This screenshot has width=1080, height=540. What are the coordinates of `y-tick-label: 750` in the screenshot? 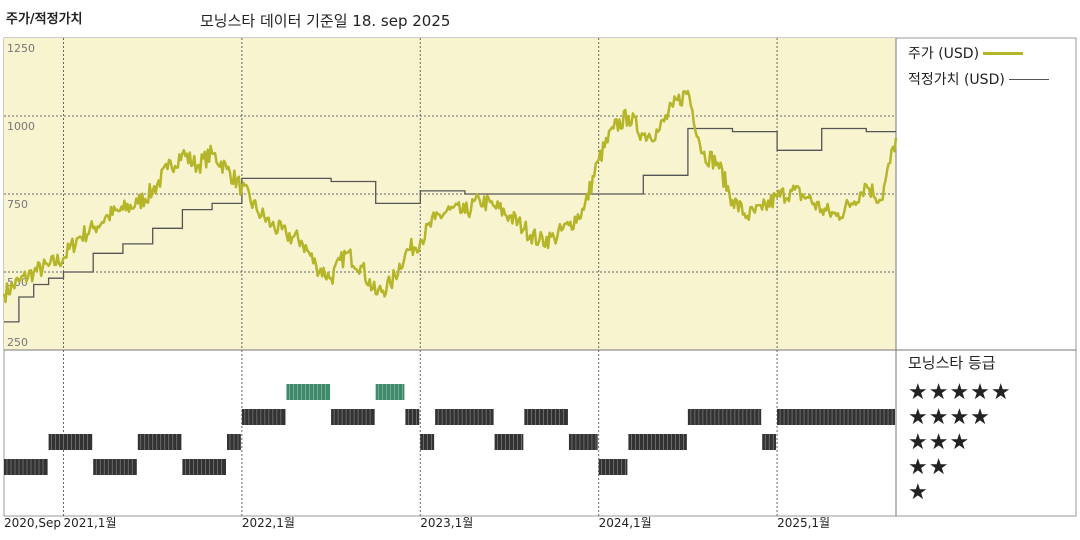 It's located at (17, 204).